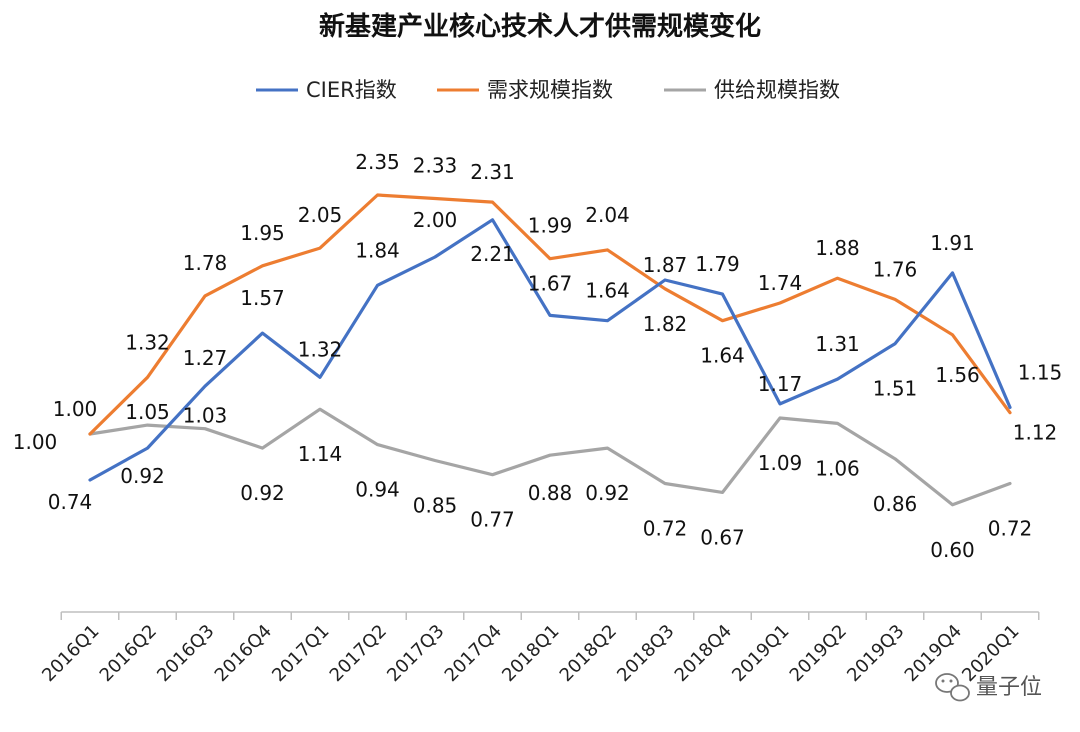 Image resolution: width=1080 pixels, height=732 pixels. What do you see at coordinates (320, 349) in the screenshot?
I see `data-label-s0-p4: 1.32` at bounding box center [320, 349].